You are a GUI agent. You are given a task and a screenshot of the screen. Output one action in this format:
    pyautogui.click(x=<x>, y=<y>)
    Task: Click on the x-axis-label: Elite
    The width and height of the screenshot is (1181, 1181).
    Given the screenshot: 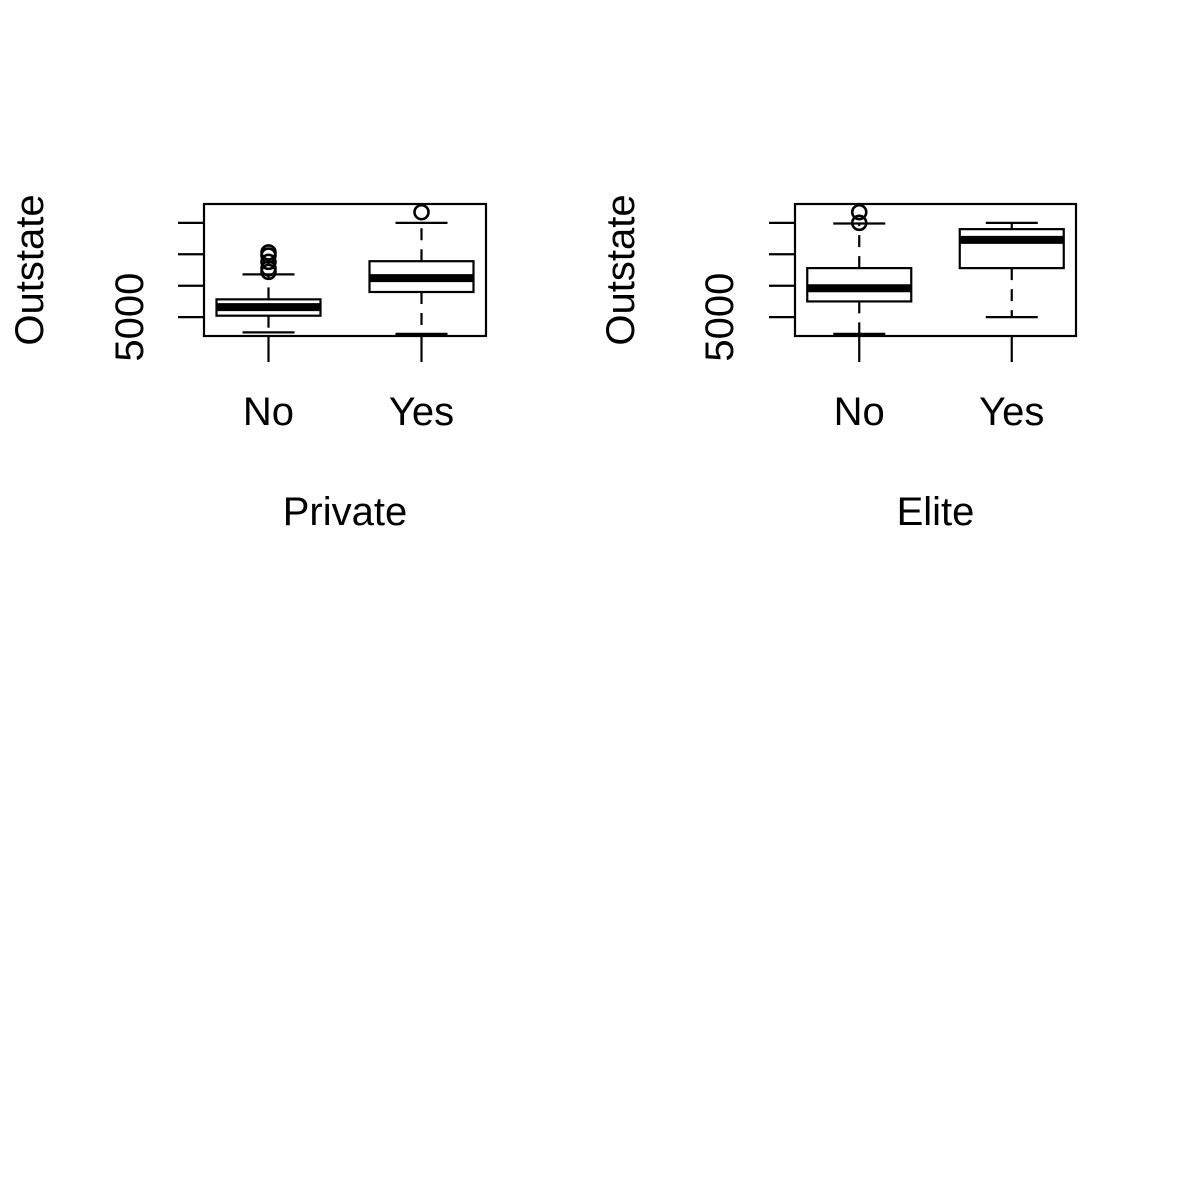 What is the action you would take?
    pyautogui.click(x=936, y=512)
    